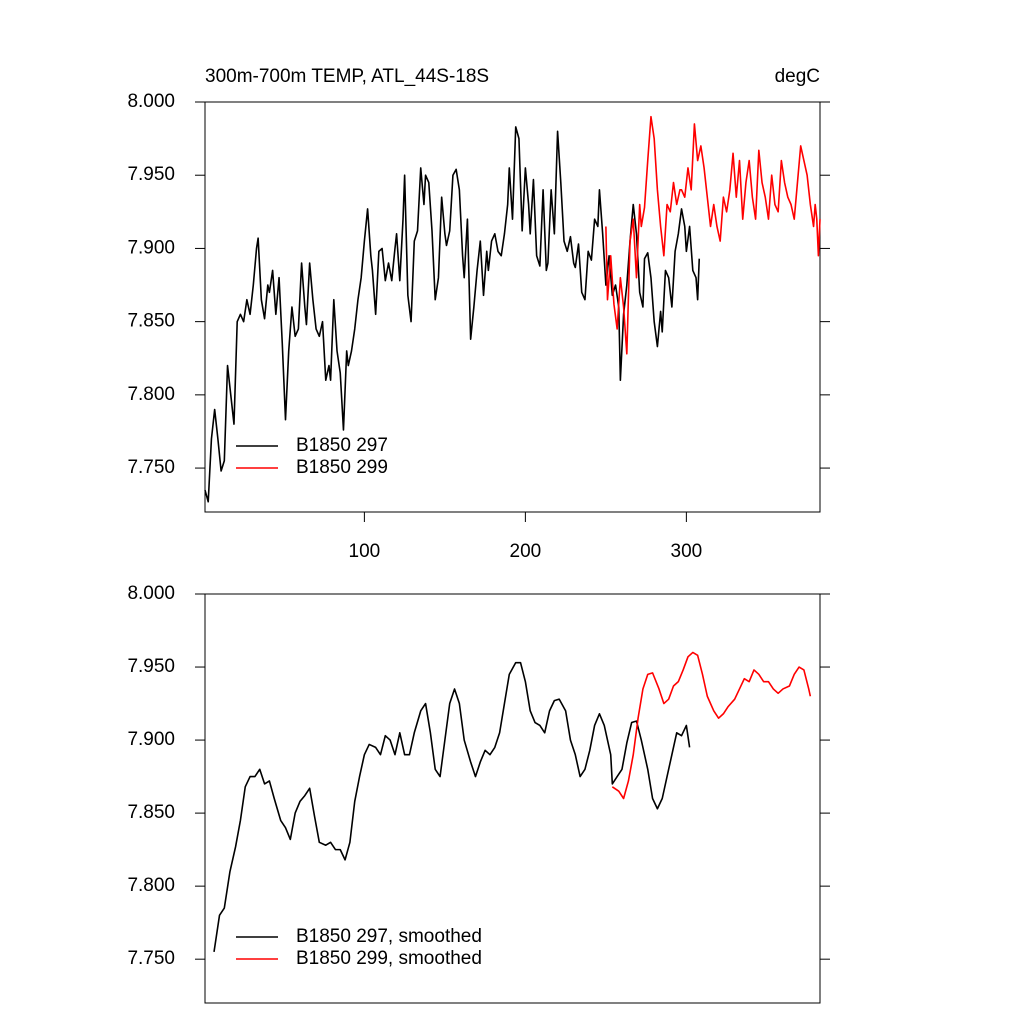  Describe the element at coordinates (687, 551) in the screenshot. I see `x-tick-label: 300` at that location.